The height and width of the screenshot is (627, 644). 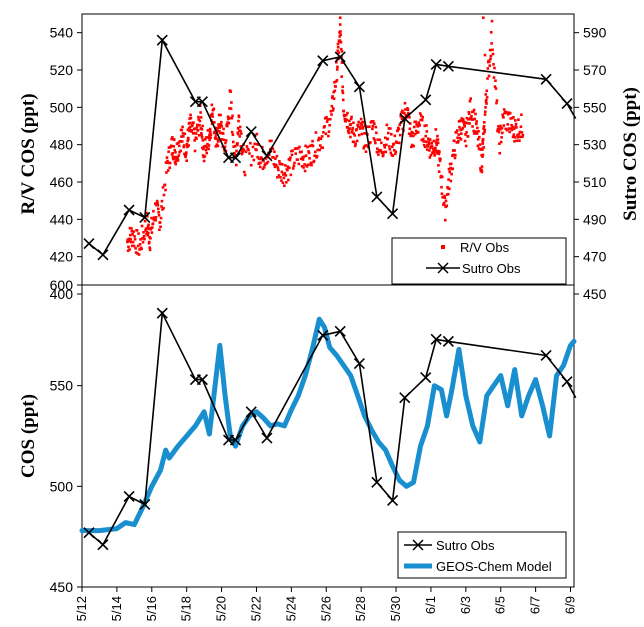 What do you see at coordinates (359, 363) in the screenshot?
I see `bottom-sutro-marker` at bounding box center [359, 363].